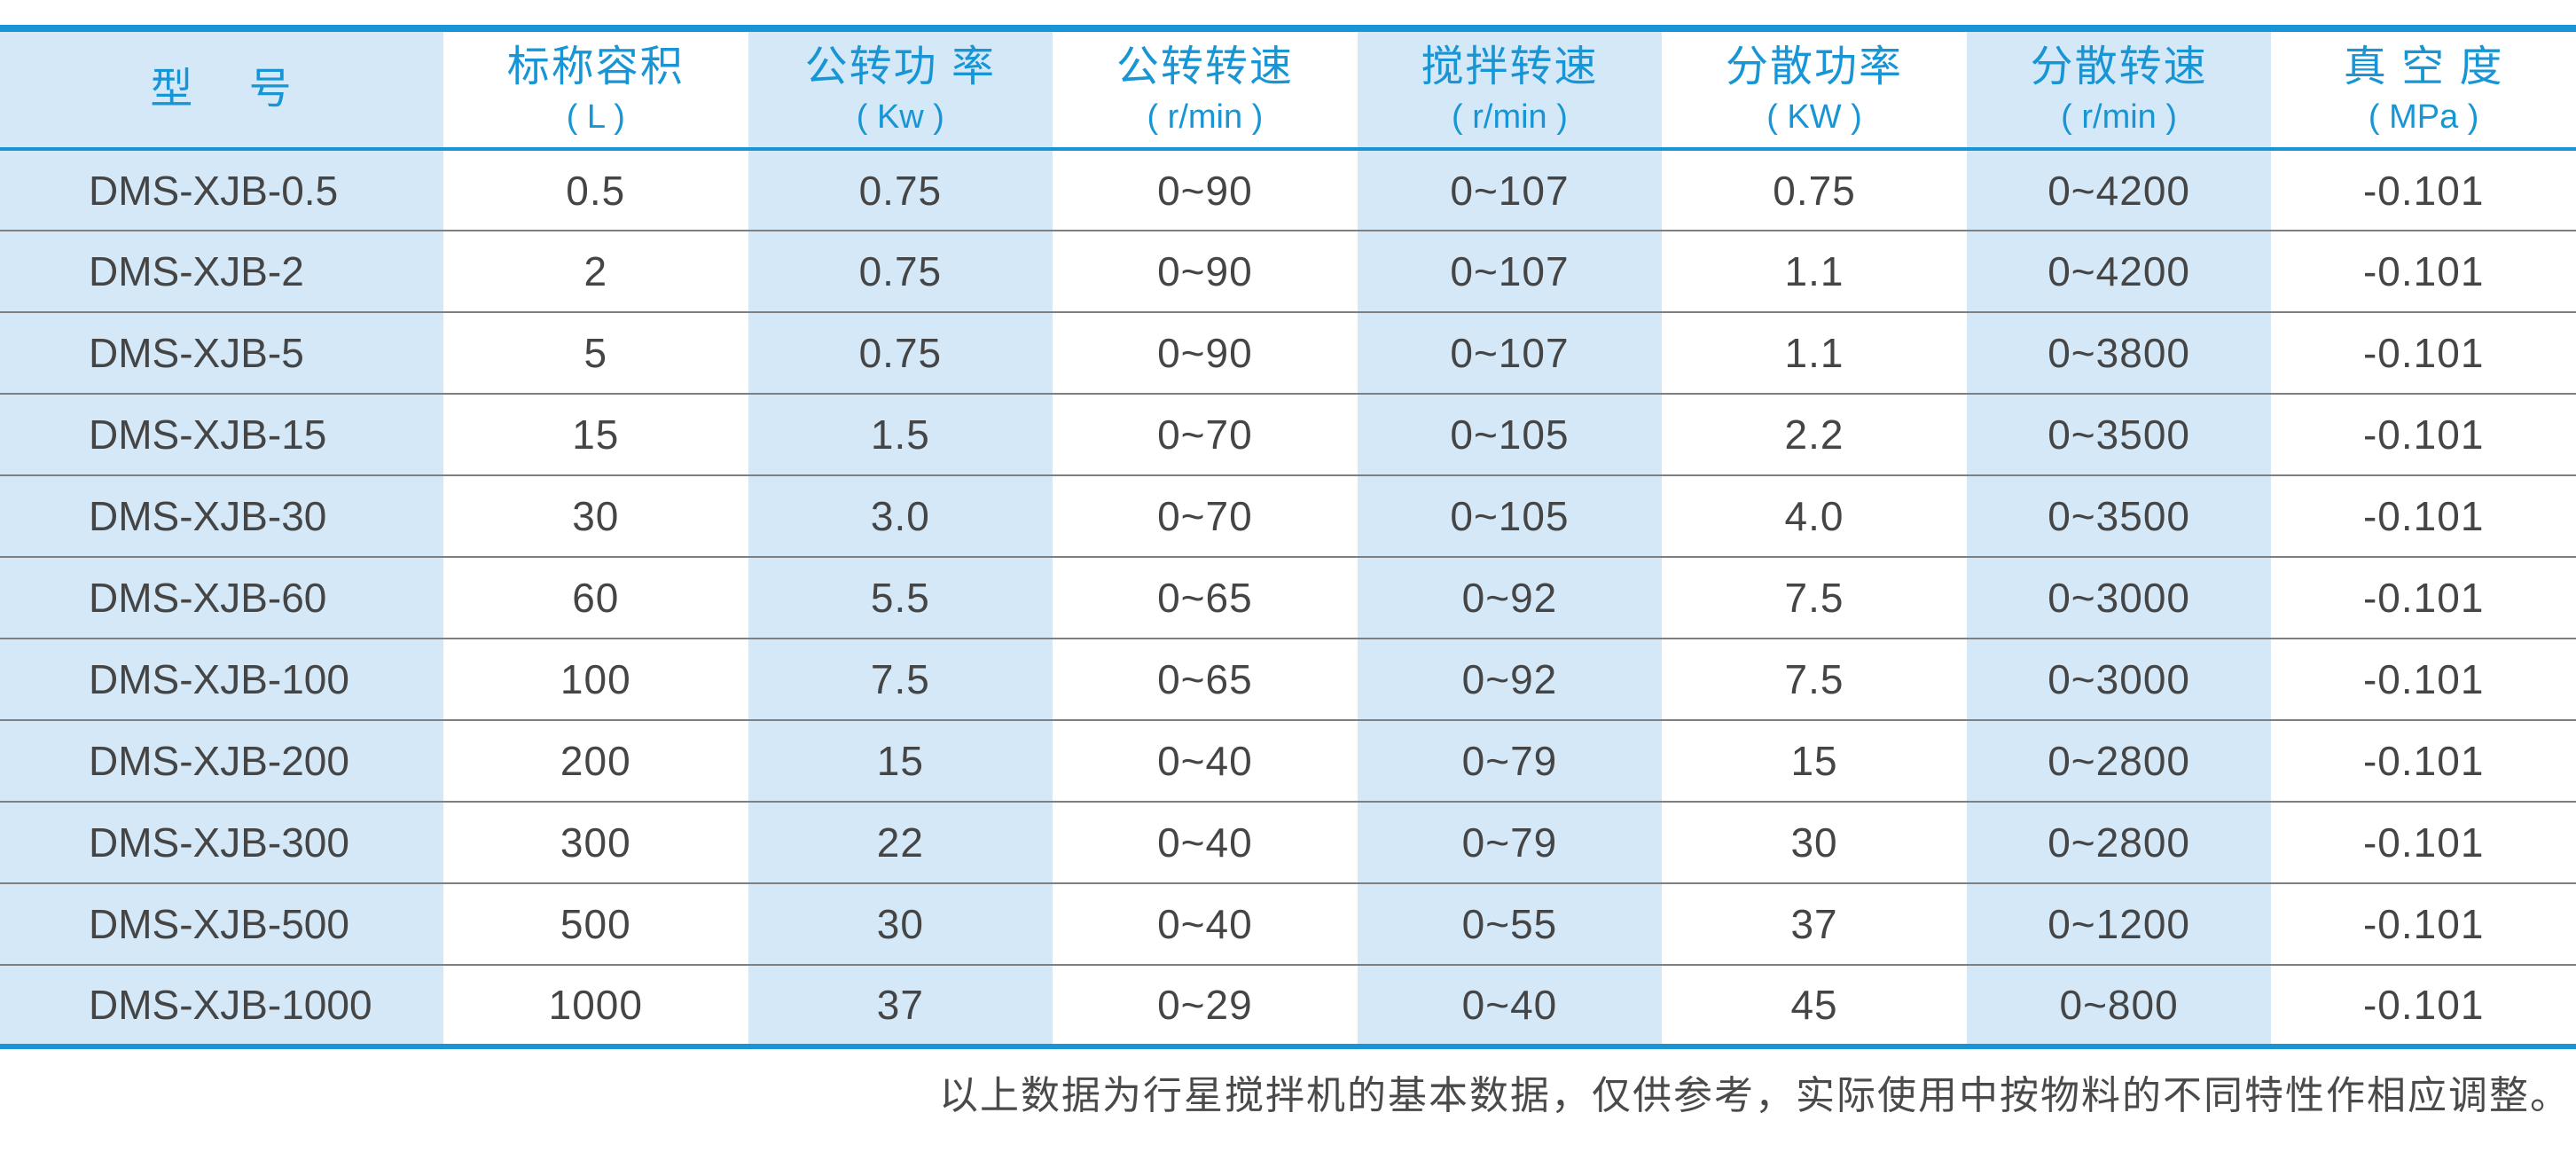  What do you see at coordinates (596, 190) in the screenshot?
I see `value-cell: 0.5` at bounding box center [596, 190].